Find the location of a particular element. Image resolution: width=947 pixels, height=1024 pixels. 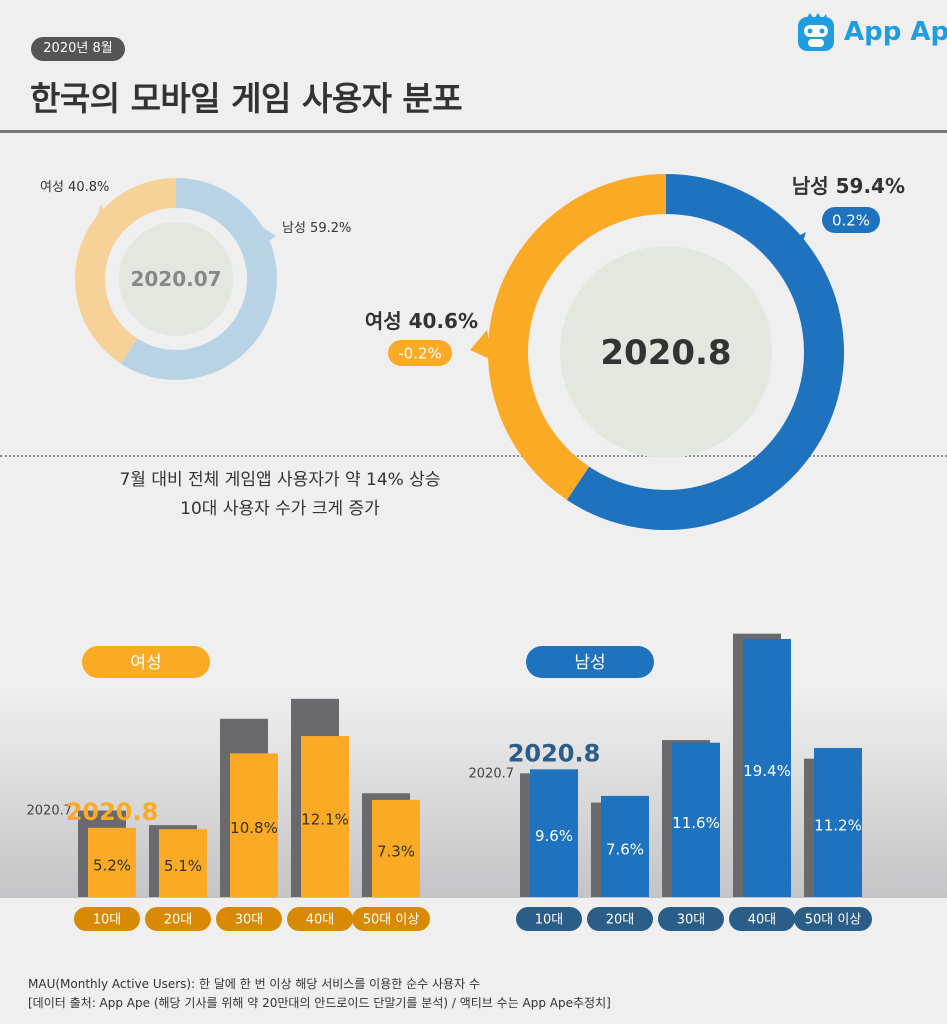

male-chart-category-tag: 40대 is located at coordinates (762, 920).